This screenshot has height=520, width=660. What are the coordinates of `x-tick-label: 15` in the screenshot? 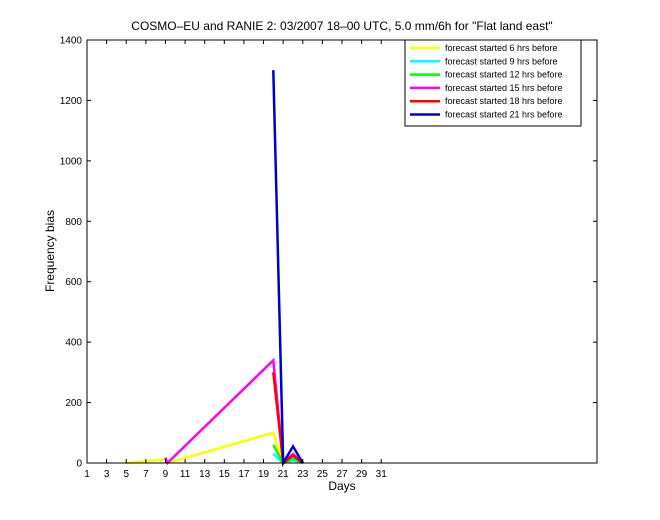 It's located at (225, 474).